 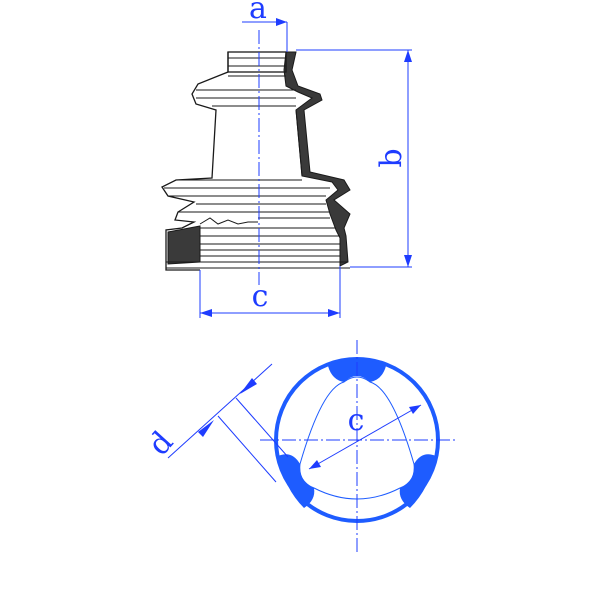 I want to click on section-inner-profile, so click(x=357, y=438).